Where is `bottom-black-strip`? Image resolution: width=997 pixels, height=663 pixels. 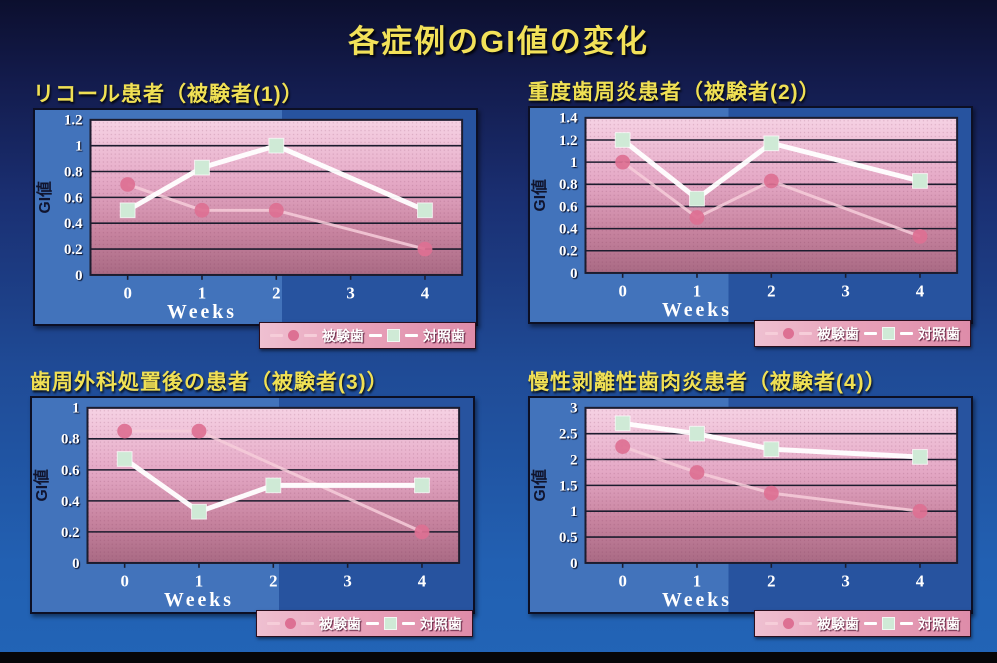 bottom-black-strip is located at coordinates (498, 657).